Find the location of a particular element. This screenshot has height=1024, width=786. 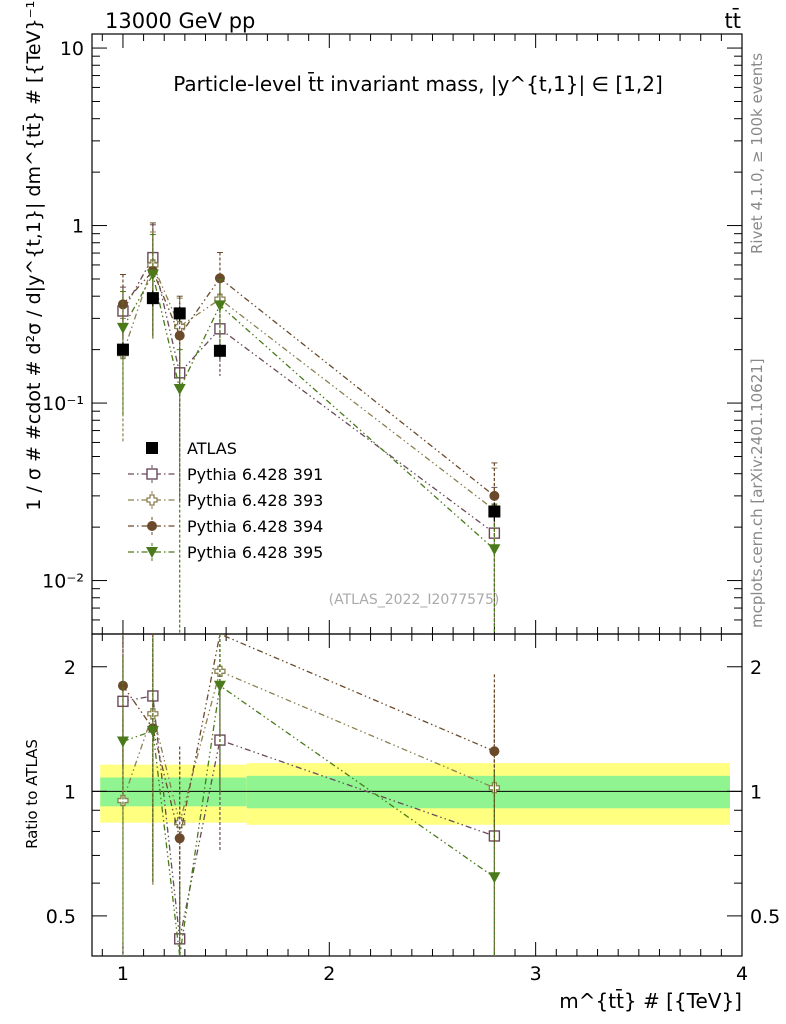

y-tick-label: 1 is located at coordinates (78, 227).